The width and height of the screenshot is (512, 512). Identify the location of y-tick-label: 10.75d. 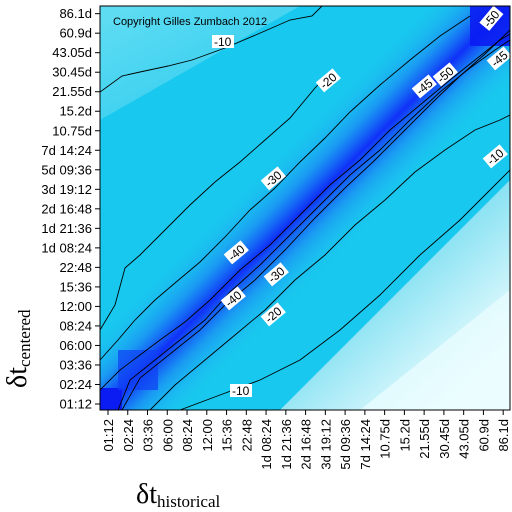
(72, 130).